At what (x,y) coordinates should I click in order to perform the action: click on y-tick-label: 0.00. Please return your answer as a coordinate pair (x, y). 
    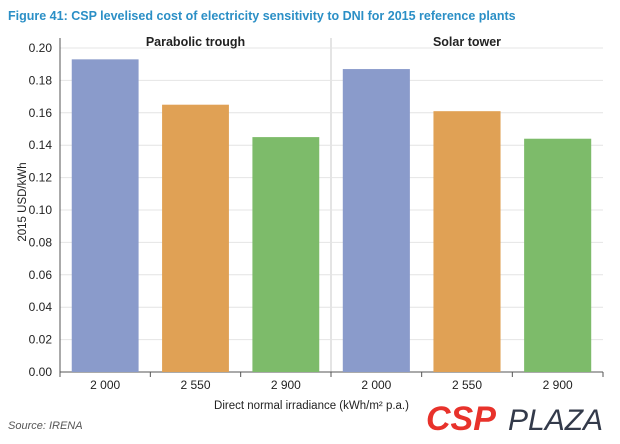
    Looking at the image, I should click on (41, 372).